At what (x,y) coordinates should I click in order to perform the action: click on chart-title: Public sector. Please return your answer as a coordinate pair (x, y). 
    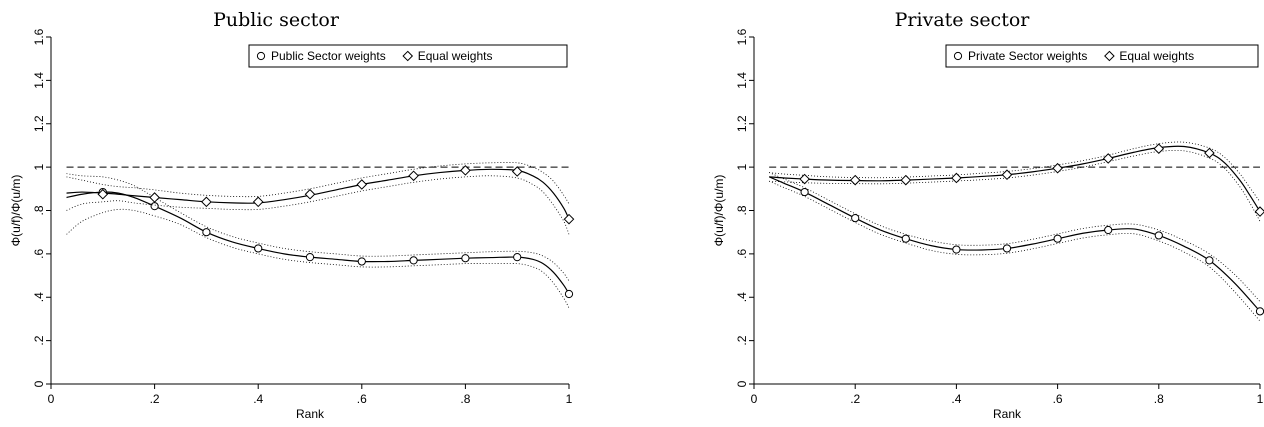
    Looking at the image, I should click on (276, 20).